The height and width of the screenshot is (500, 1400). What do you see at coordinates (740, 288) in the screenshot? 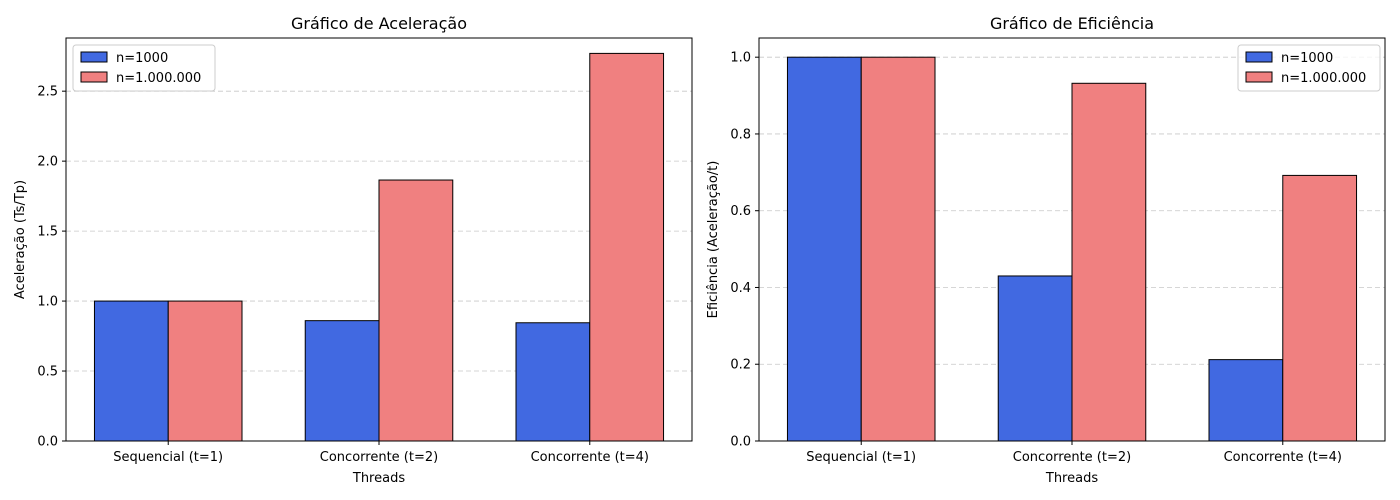
I see `y-tick-label: 0.4` at bounding box center [740, 288].